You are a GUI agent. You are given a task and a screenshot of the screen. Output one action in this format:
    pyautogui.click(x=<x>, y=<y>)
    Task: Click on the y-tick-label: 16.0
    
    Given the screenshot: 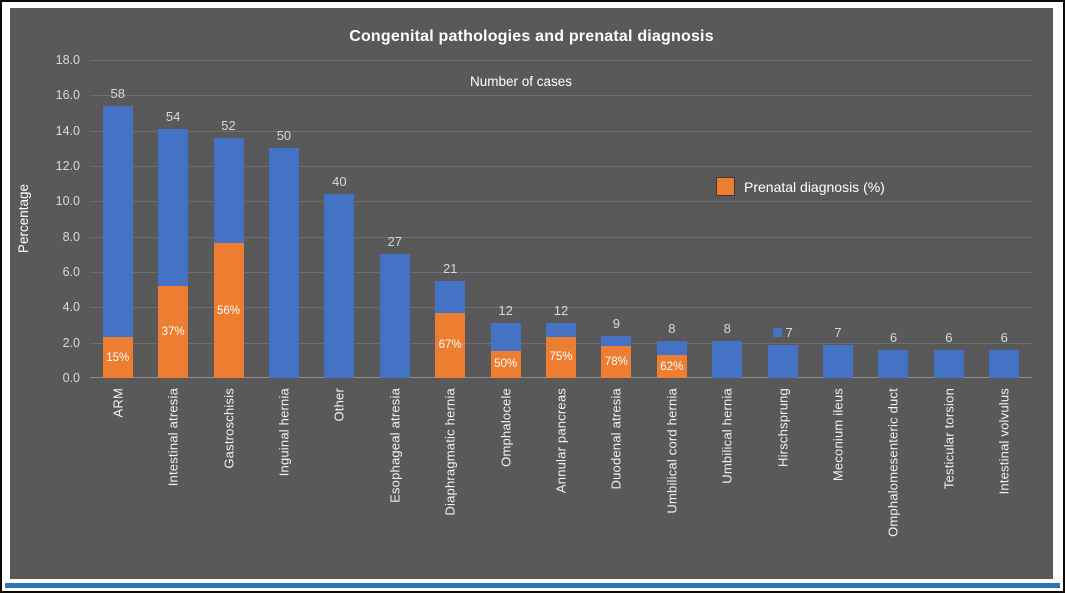 What is the action you would take?
    pyautogui.click(x=67, y=95)
    